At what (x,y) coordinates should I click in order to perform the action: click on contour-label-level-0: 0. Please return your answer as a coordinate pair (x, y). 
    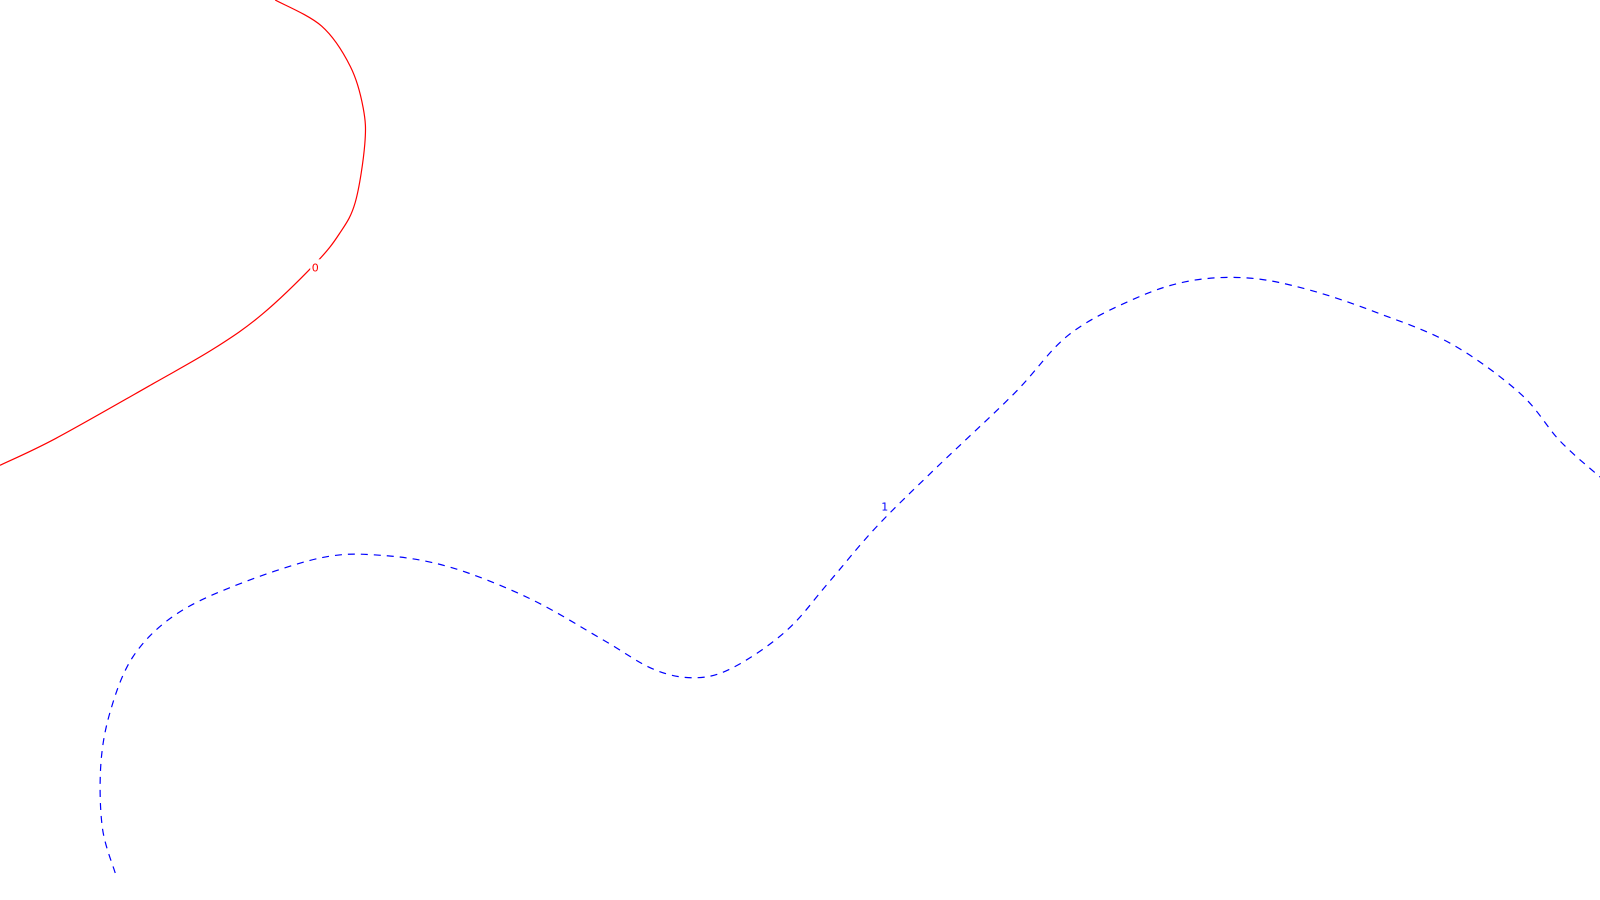
    Looking at the image, I should click on (315, 267).